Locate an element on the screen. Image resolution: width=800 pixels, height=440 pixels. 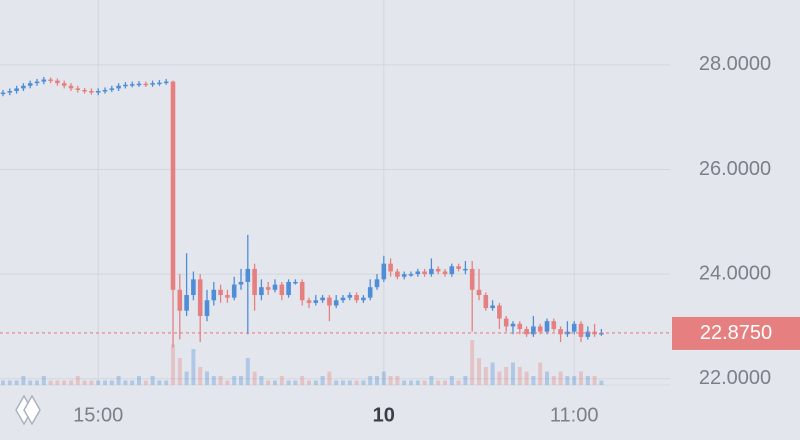
y-tick-label: 22.0000 is located at coordinates (735, 378).